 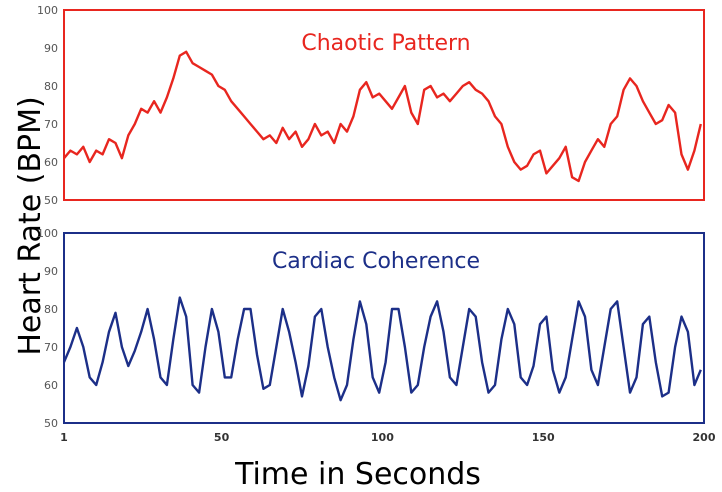 What do you see at coordinates (51, 309) in the screenshot?
I see `cardiac-coherence-y-tick-label: 80` at bounding box center [51, 309].